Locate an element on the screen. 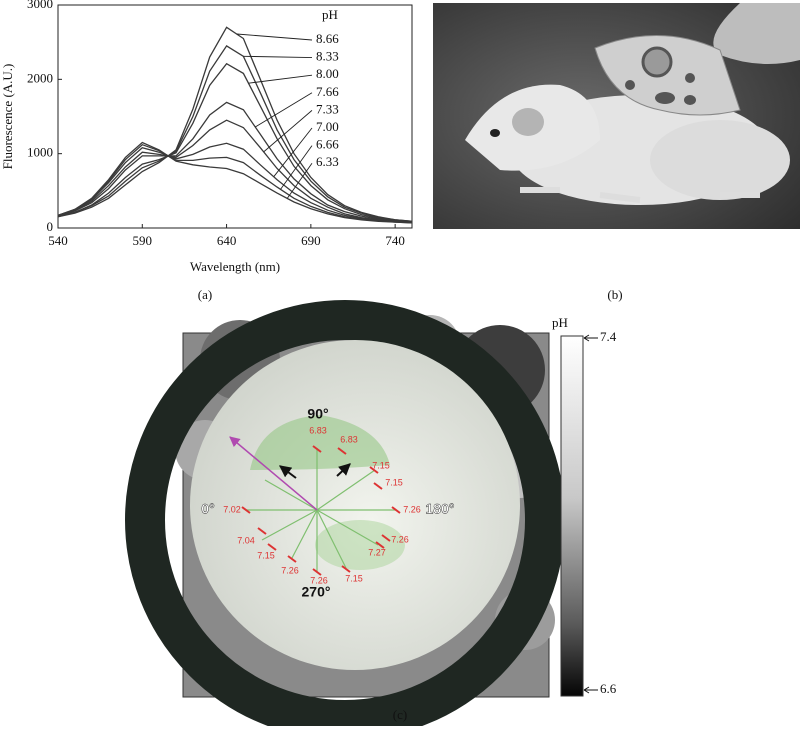 The height and width of the screenshot is (731, 800). angle-label: 90° is located at coordinates (317, 414).